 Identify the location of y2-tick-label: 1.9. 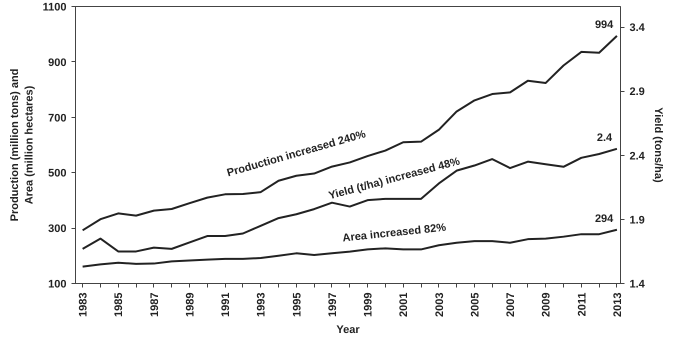
(637, 220).